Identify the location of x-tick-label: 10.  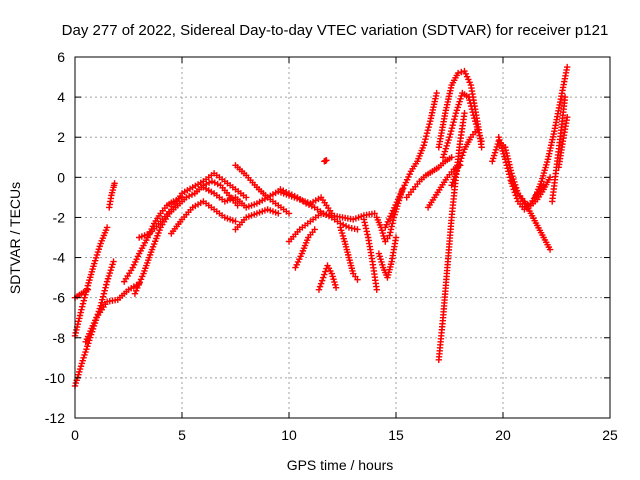
(289, 435).